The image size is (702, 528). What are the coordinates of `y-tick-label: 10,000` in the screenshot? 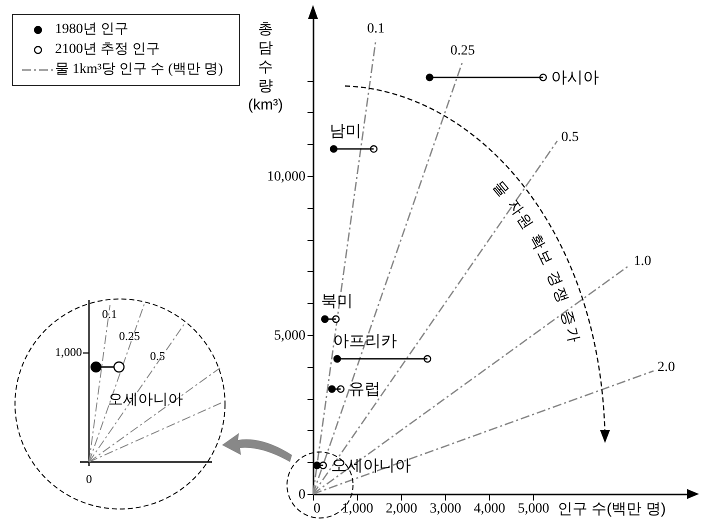 It's located at (286, 177).